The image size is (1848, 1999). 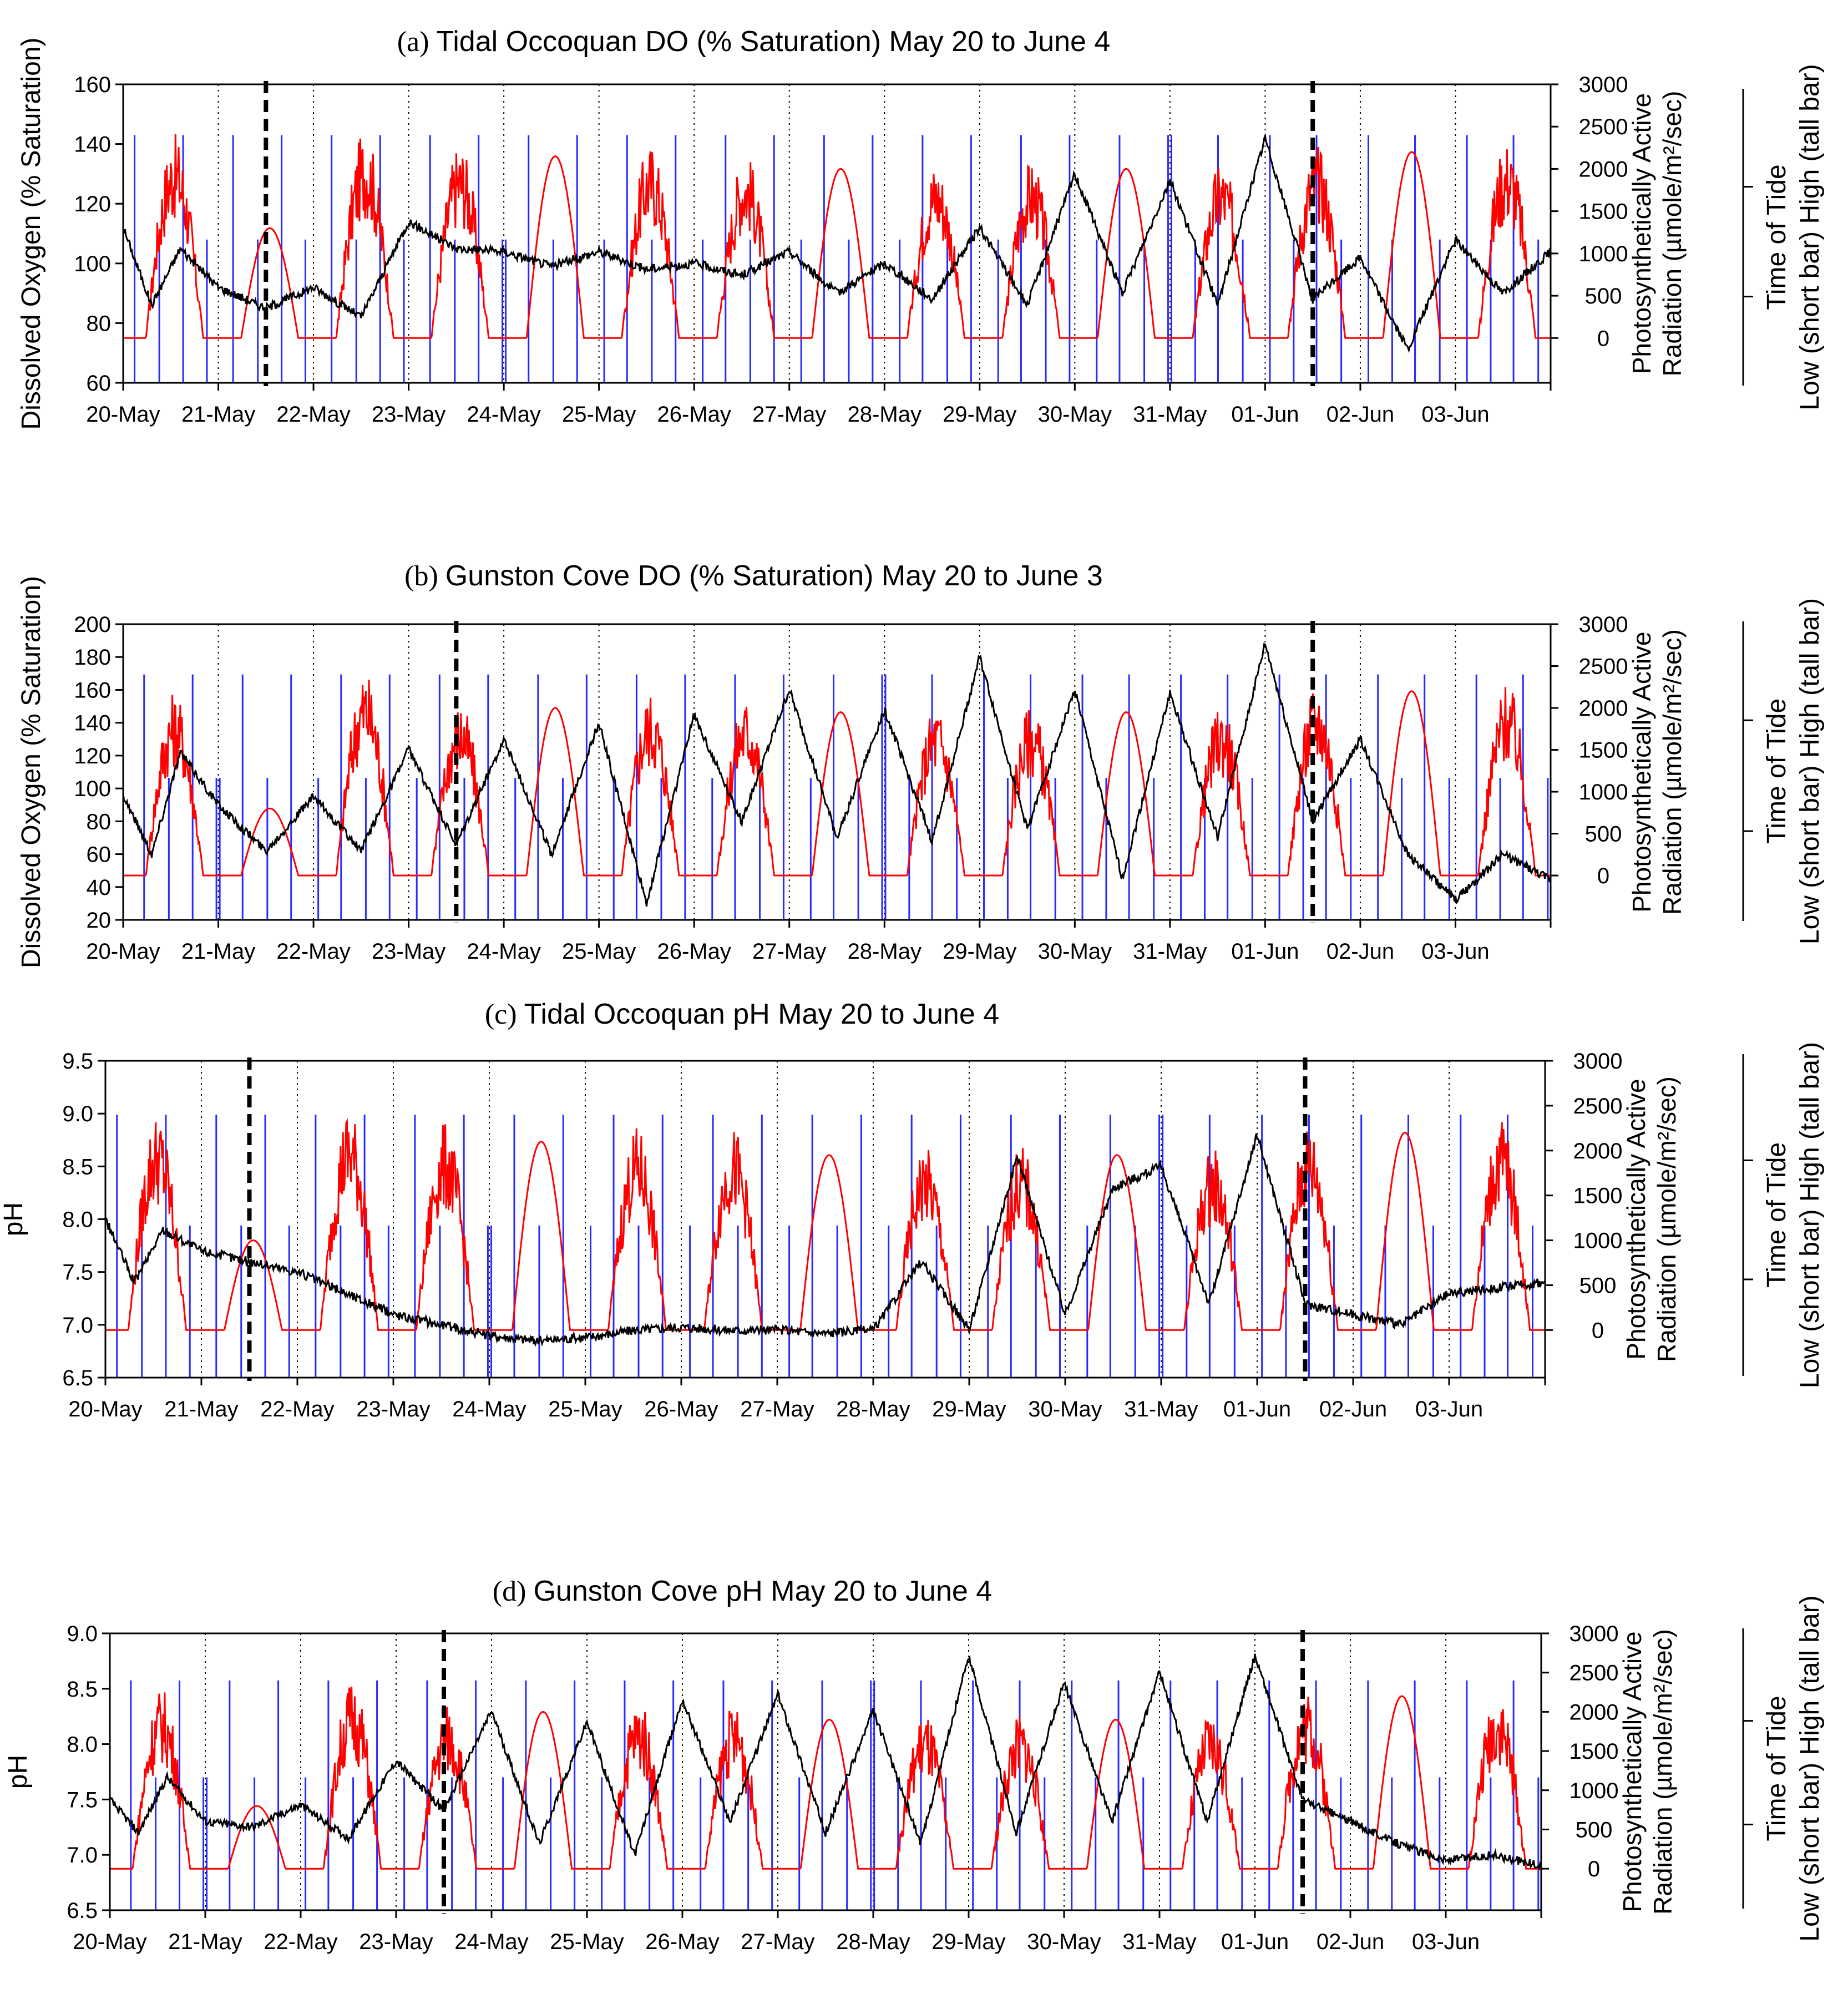 I want to click on y-tick-label: 200, so click(x=92, y=625).